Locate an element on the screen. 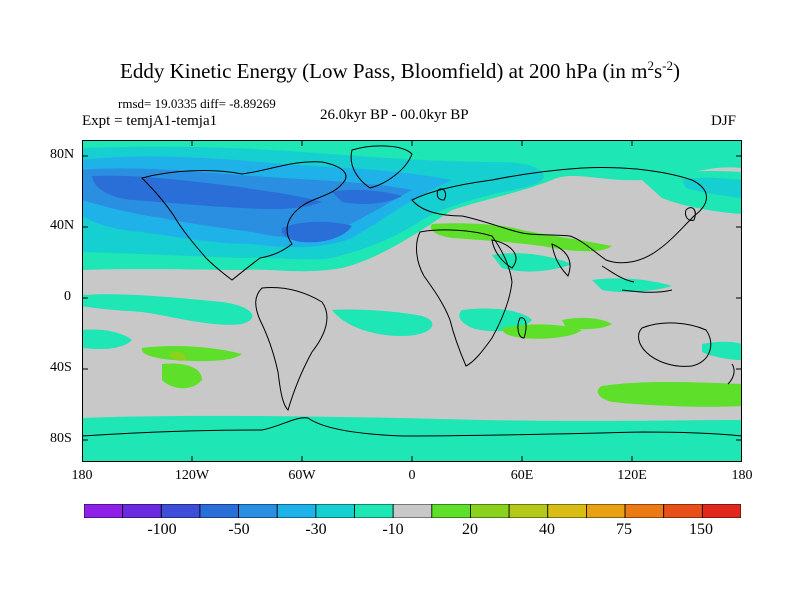 This screenshot has width=800, height=600. contour-yellowgreen-spot is located at coordinates (178, 356).